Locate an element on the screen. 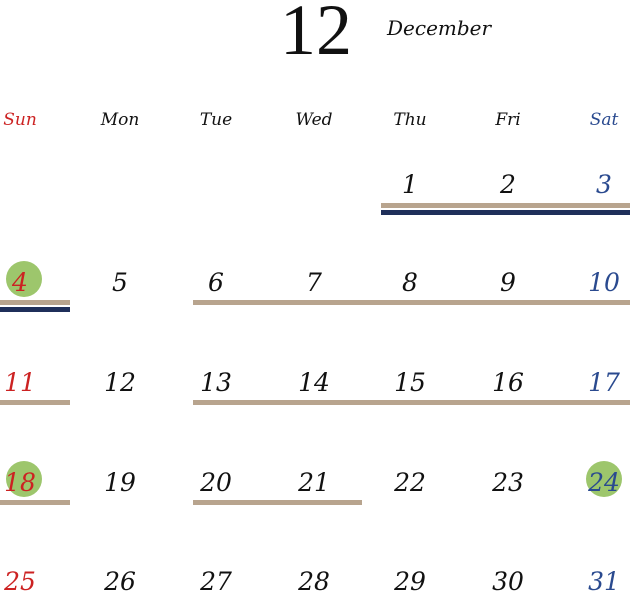 This screenshot has height=602, width=630. calendar-header: 12 December is located at coordinates (315, 35).